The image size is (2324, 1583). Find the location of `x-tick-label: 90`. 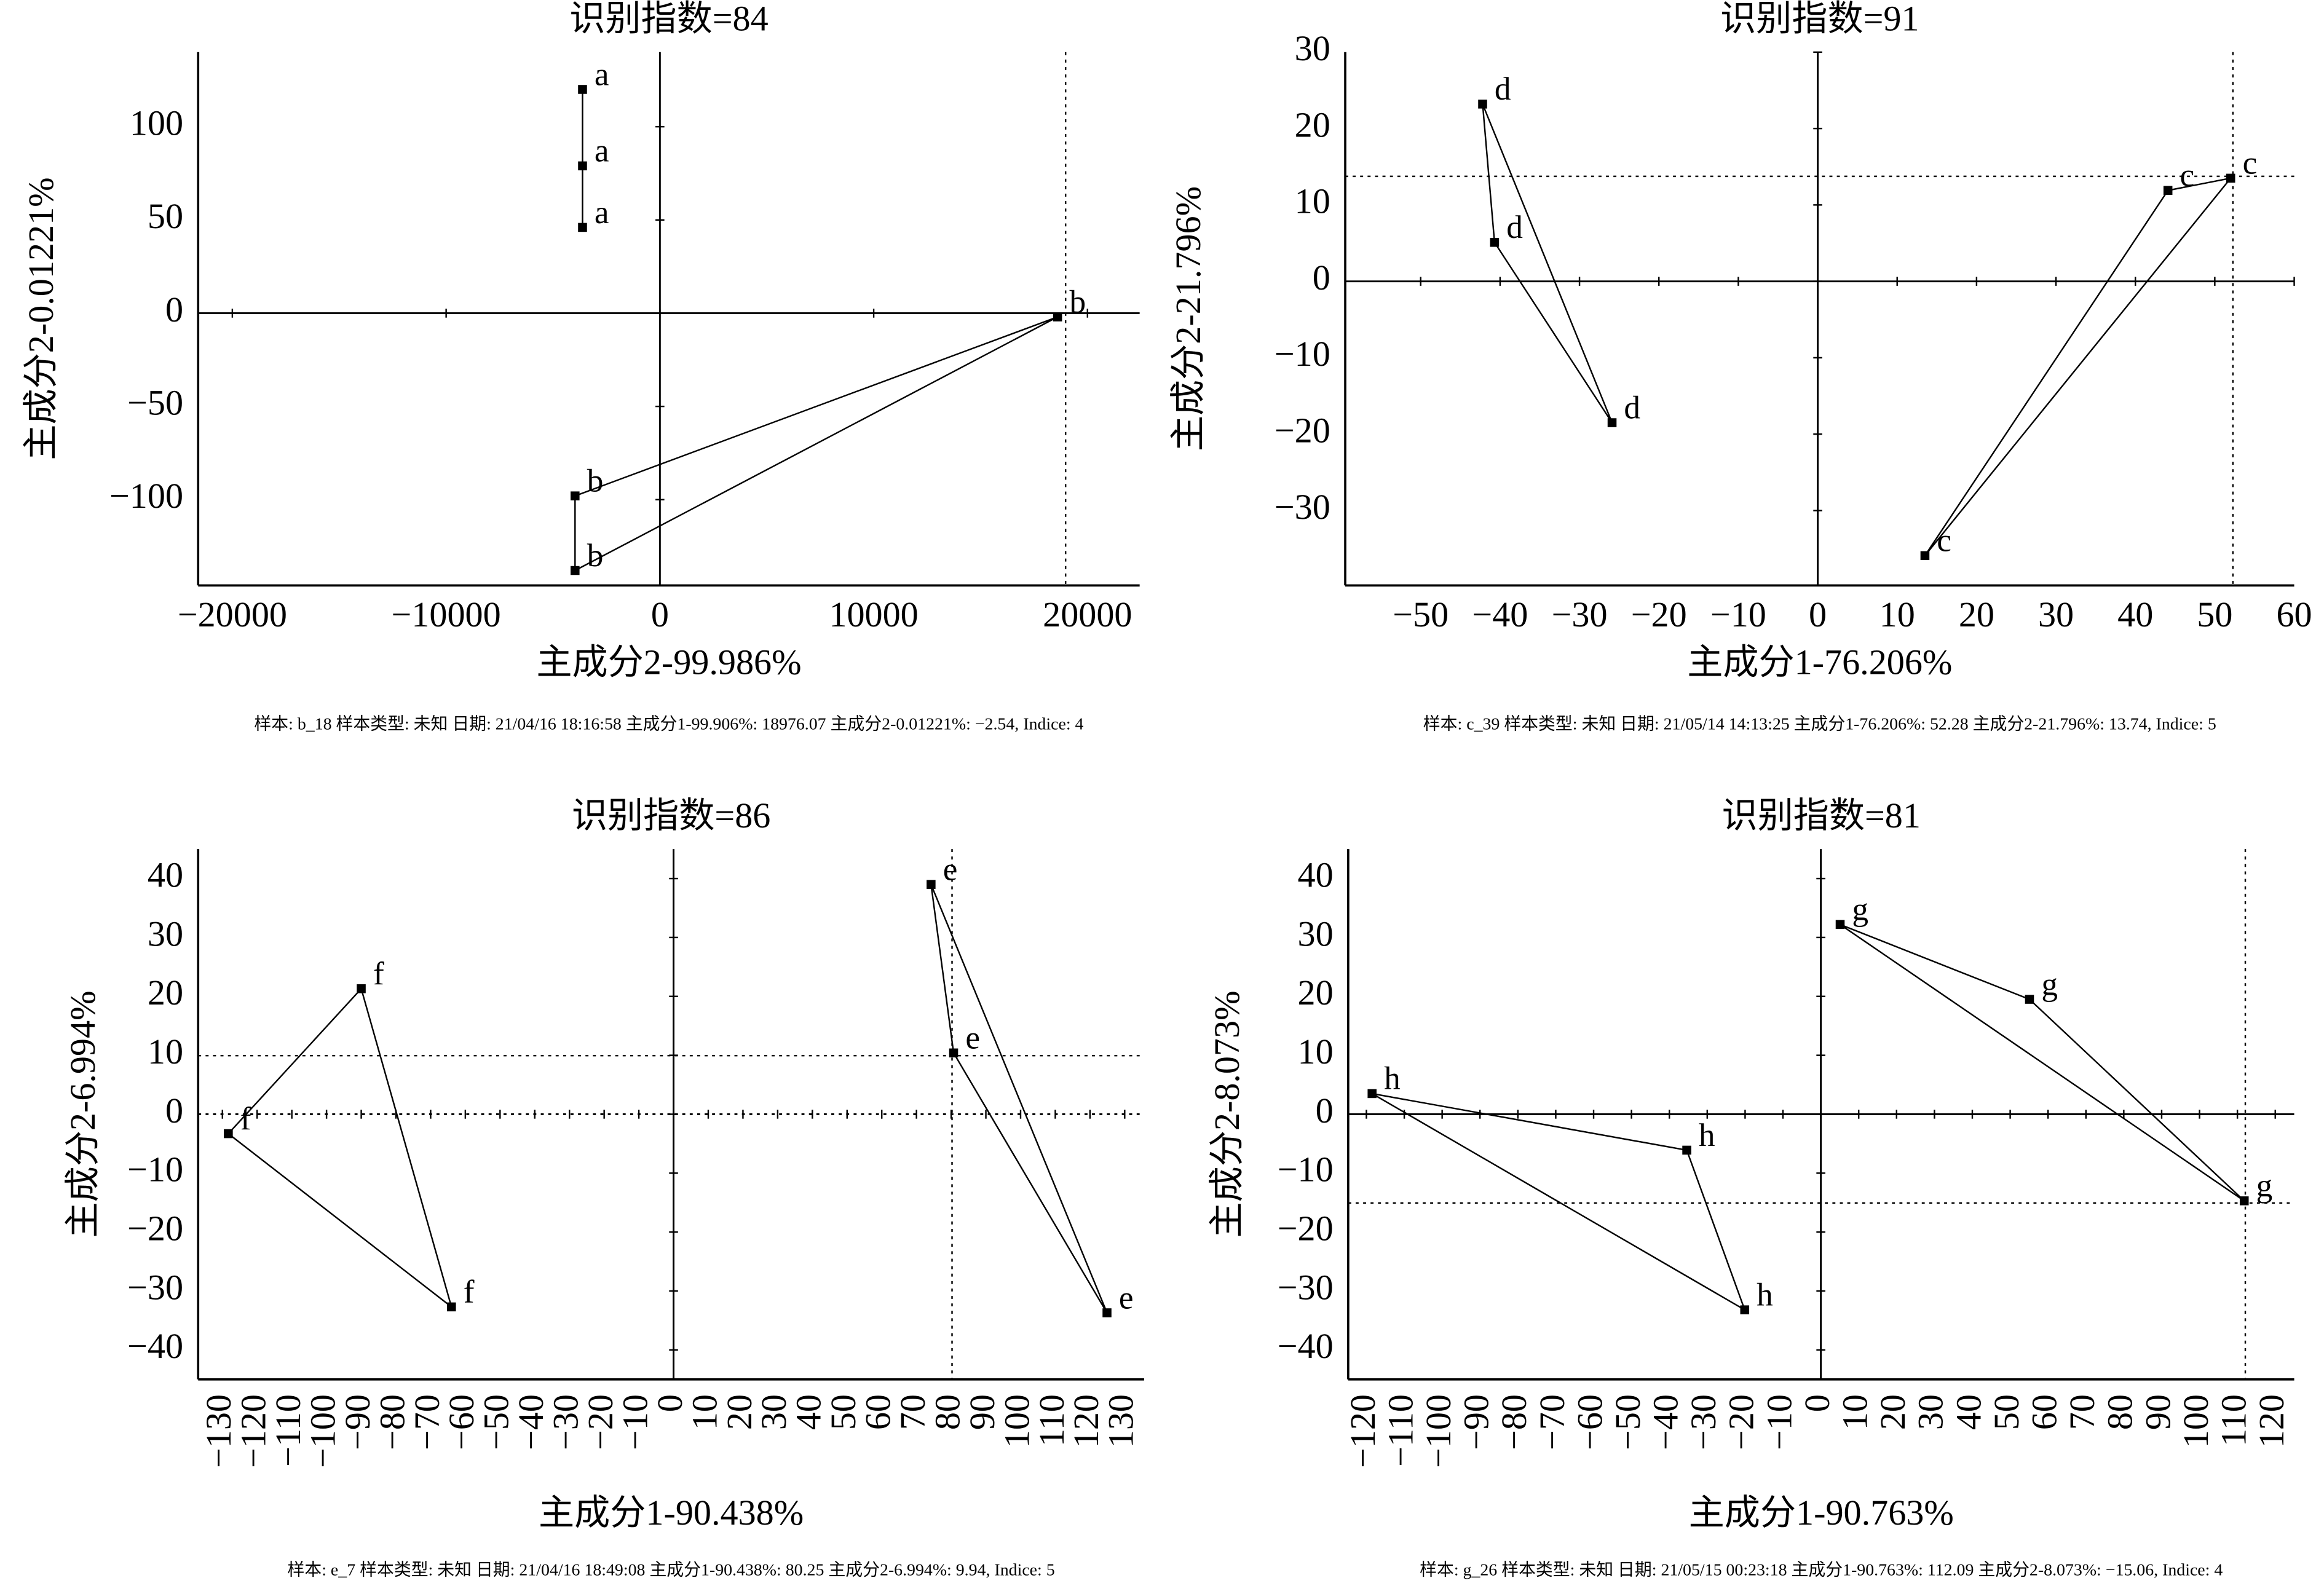

x-tick-label: 90 is located at coordinates (2158, 1412).